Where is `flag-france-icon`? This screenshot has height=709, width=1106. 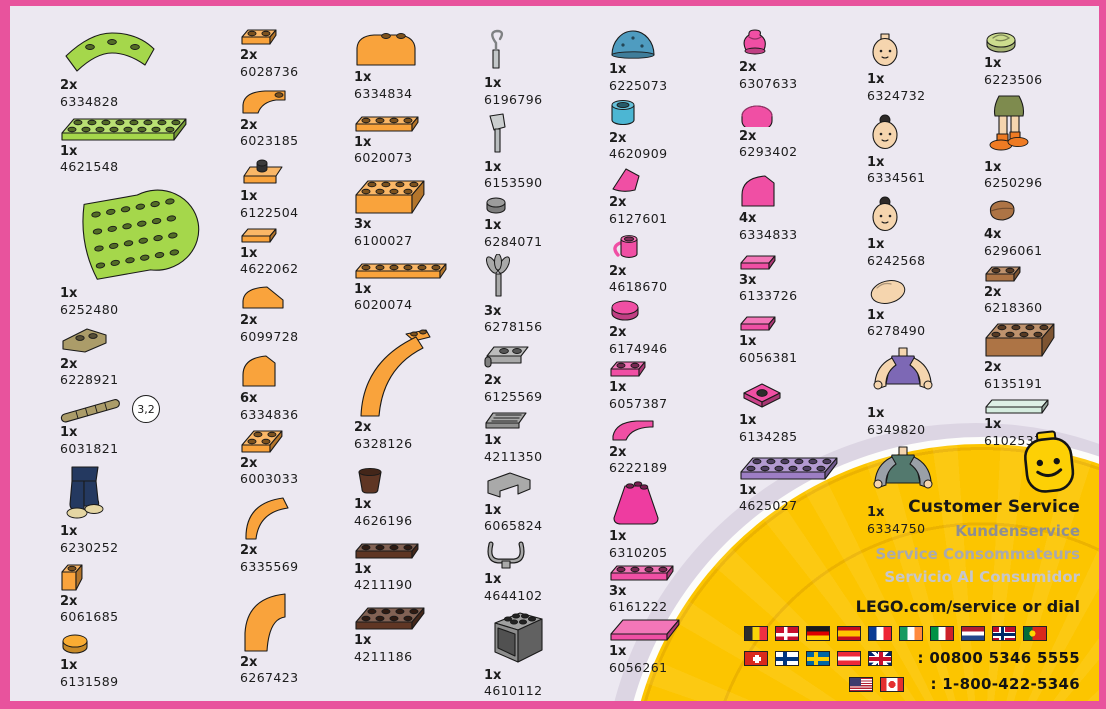
flag-france-icon is located at coordinates (880, 633).